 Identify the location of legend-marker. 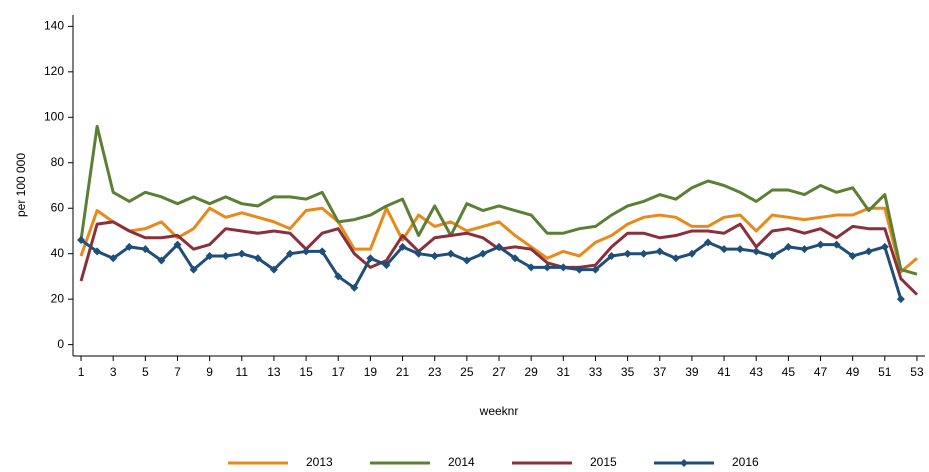
(684, 463).